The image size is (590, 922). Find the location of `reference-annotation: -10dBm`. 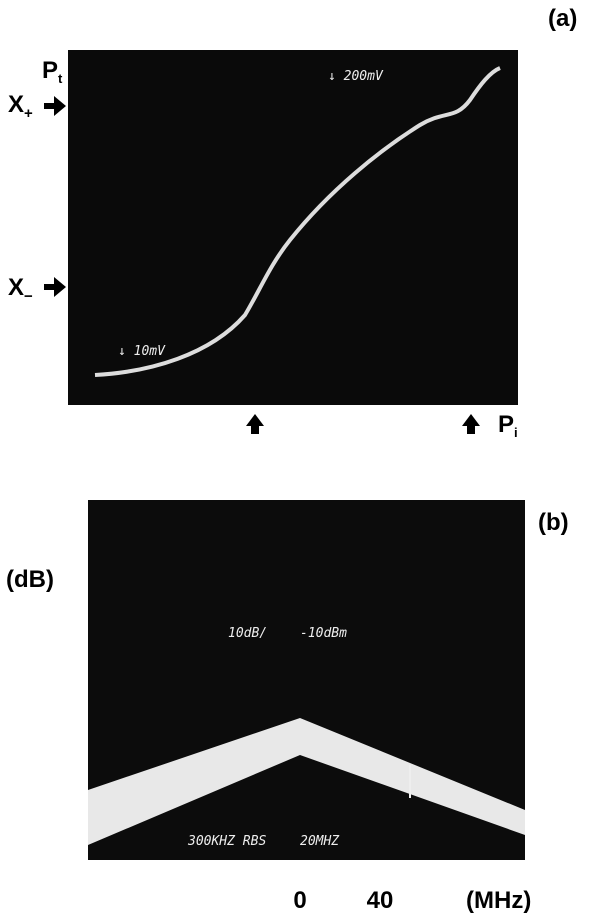

reference-annotation: -10dBm is located at coordinates (323, 633).